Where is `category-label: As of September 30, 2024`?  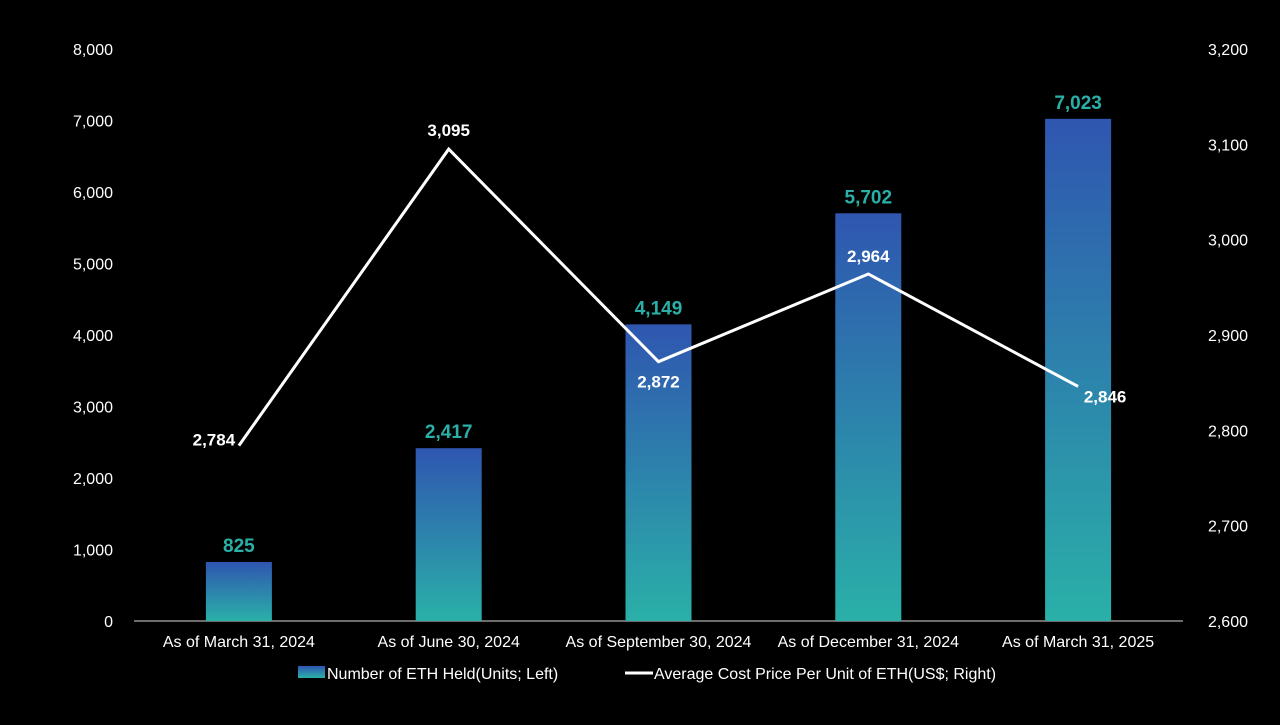 category-label: As of September 30, 2024 is located at coordinates (659, 642).